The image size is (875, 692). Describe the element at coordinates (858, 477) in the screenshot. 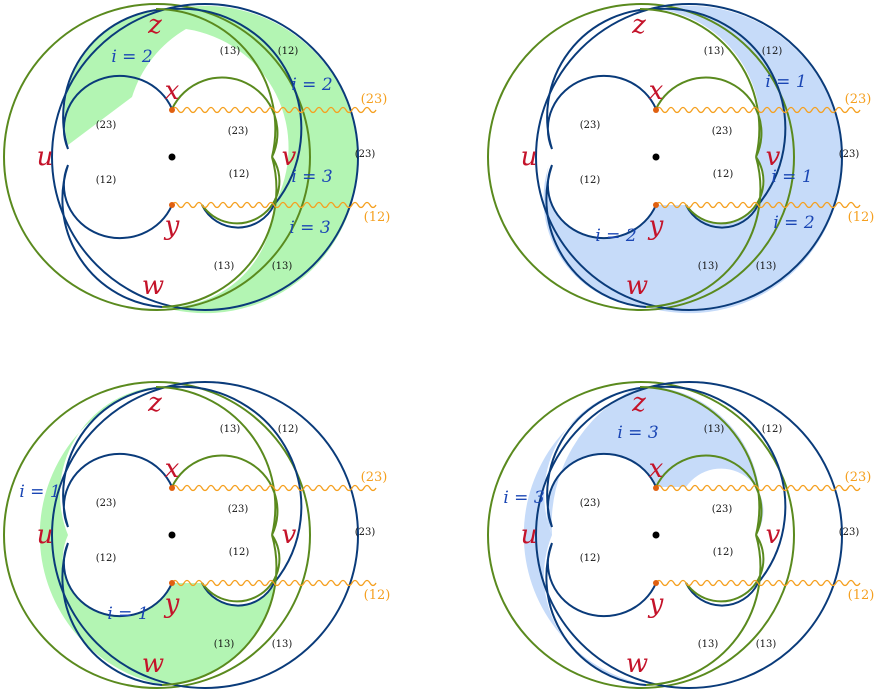

I see `cut-label-upper: (23)` at that location.